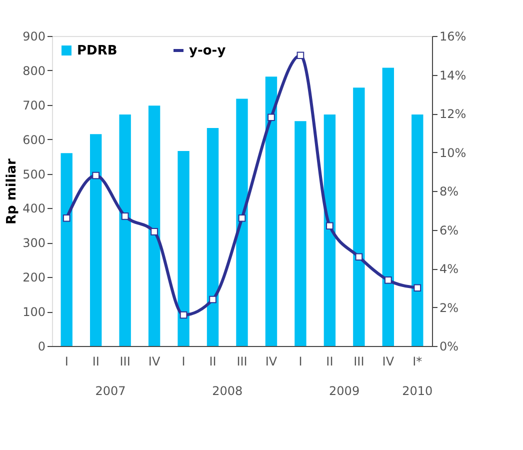 The width and height of the screenshot is (523, 450). I want to click on text: 2007, so click(110, 391).